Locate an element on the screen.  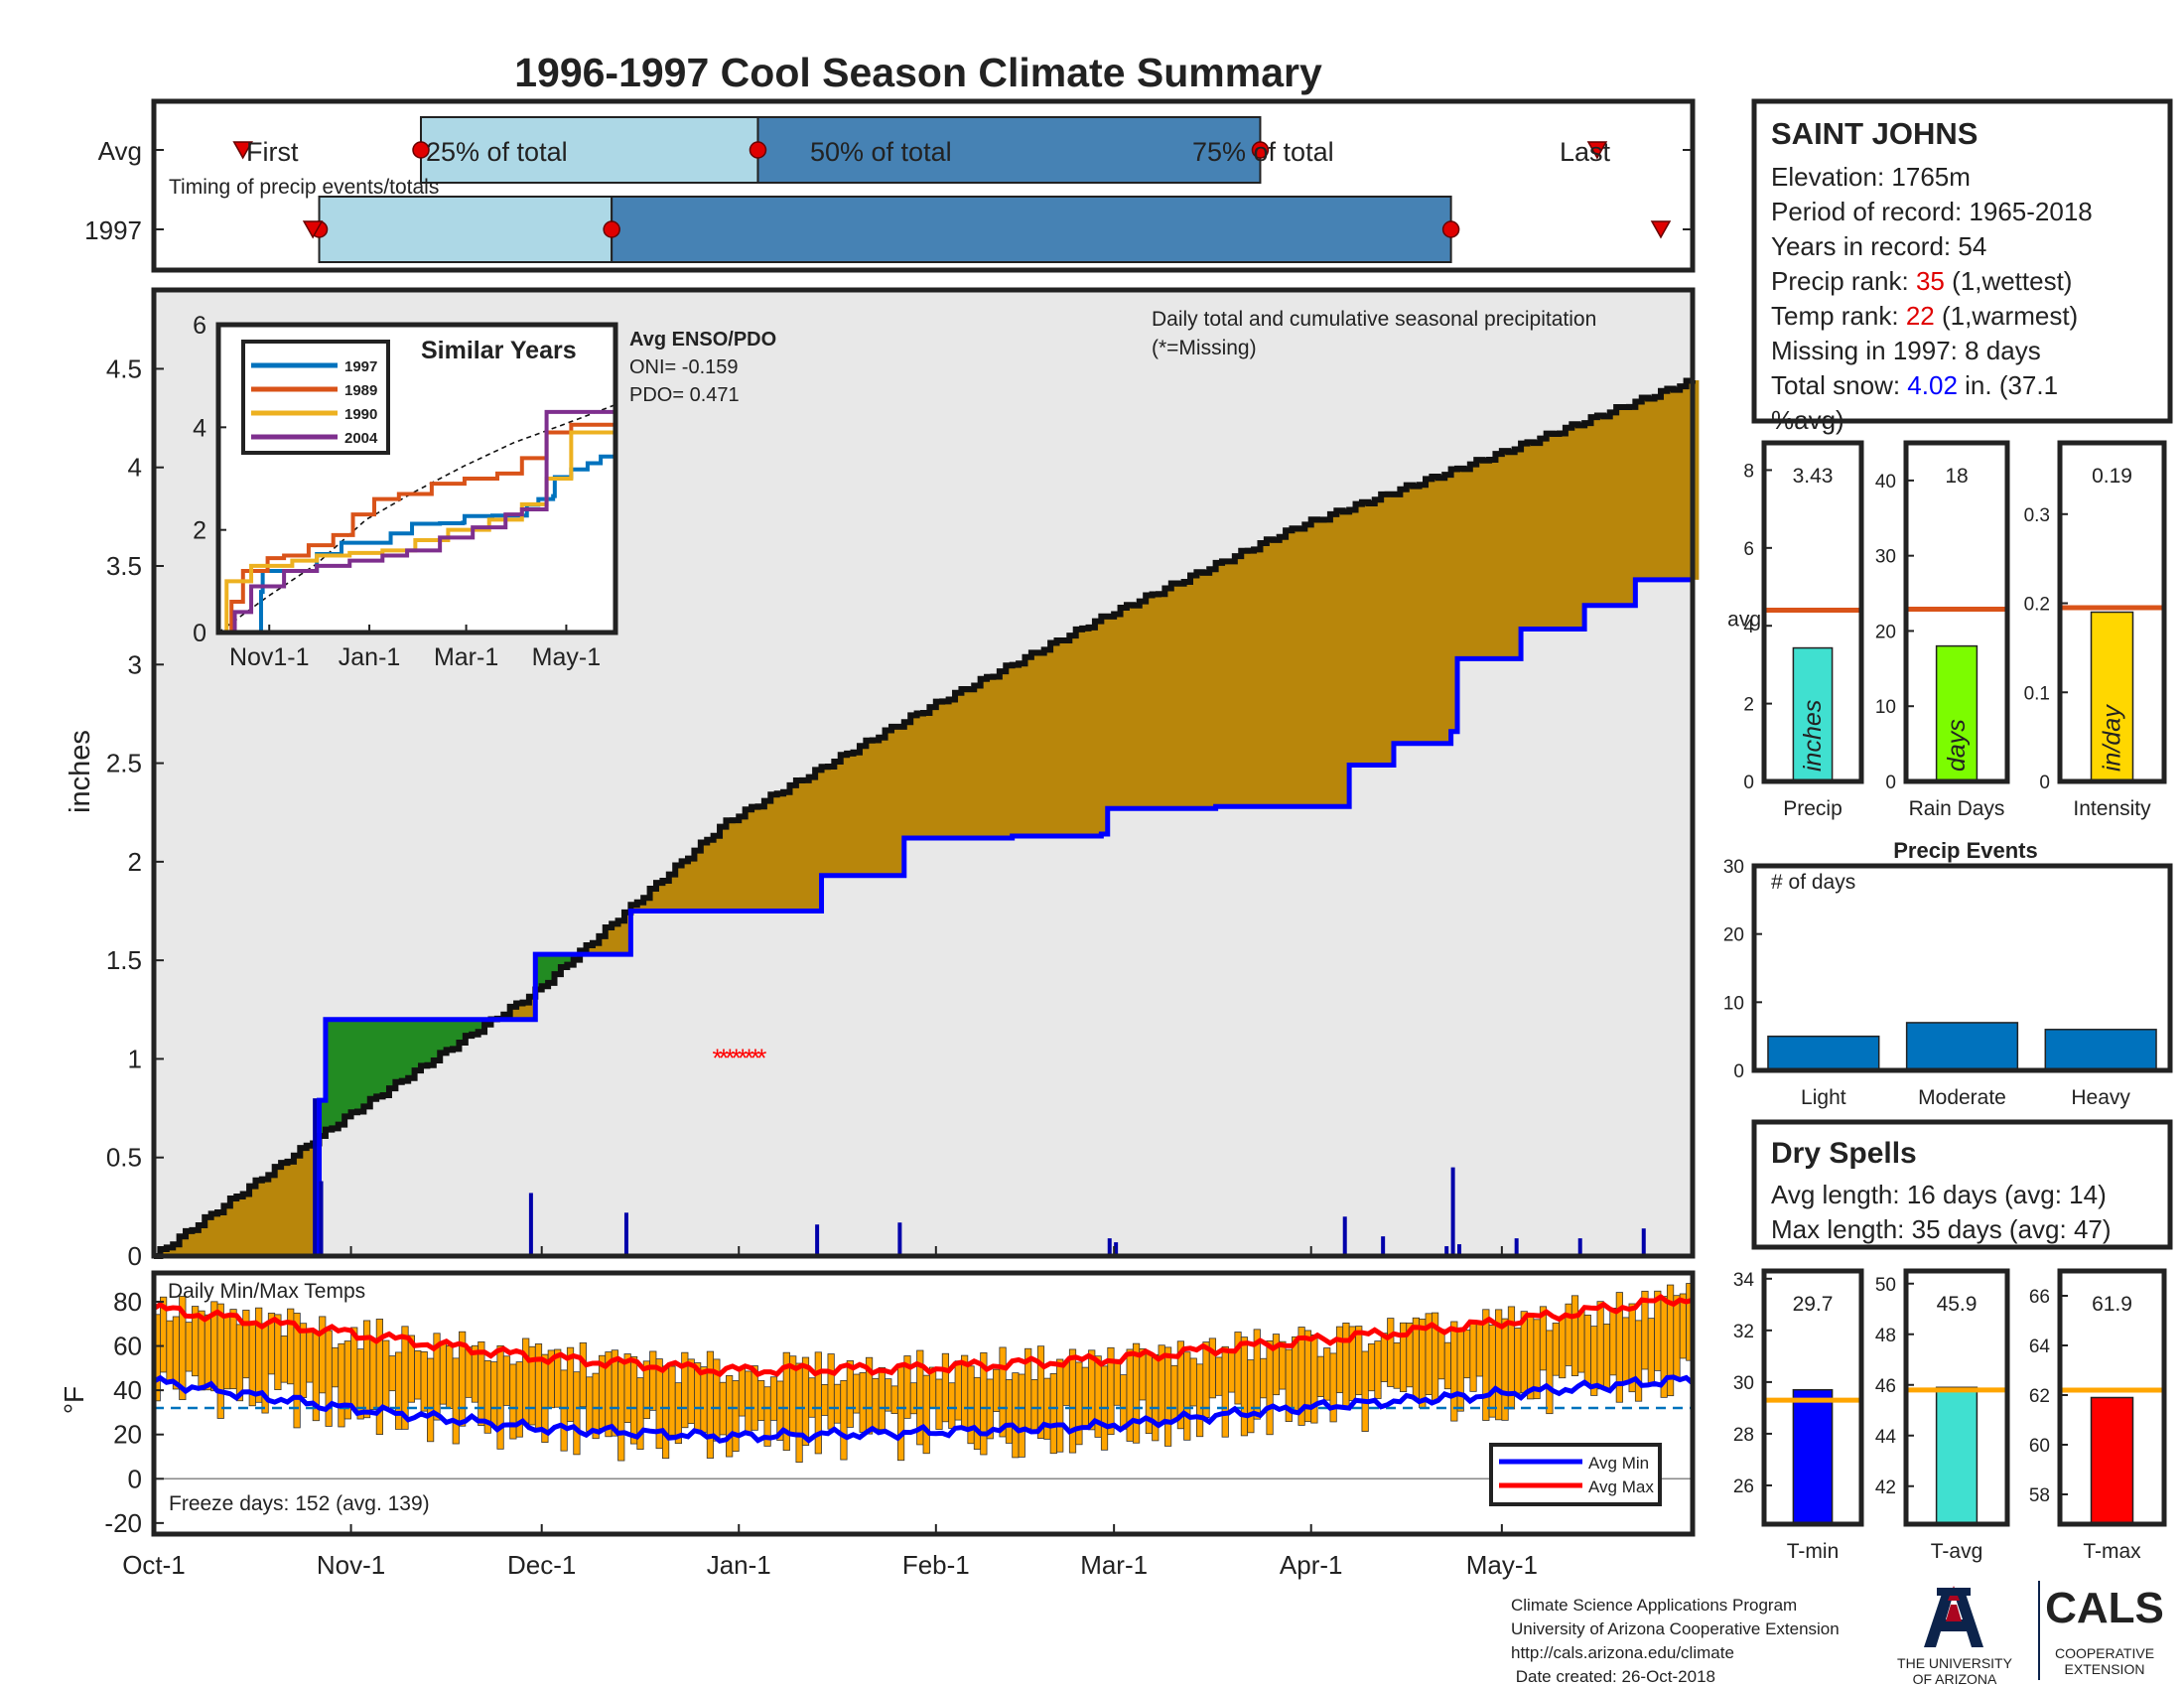
precip-summary-2-ytick-label: 0 is located at coordinates (2044, 783).